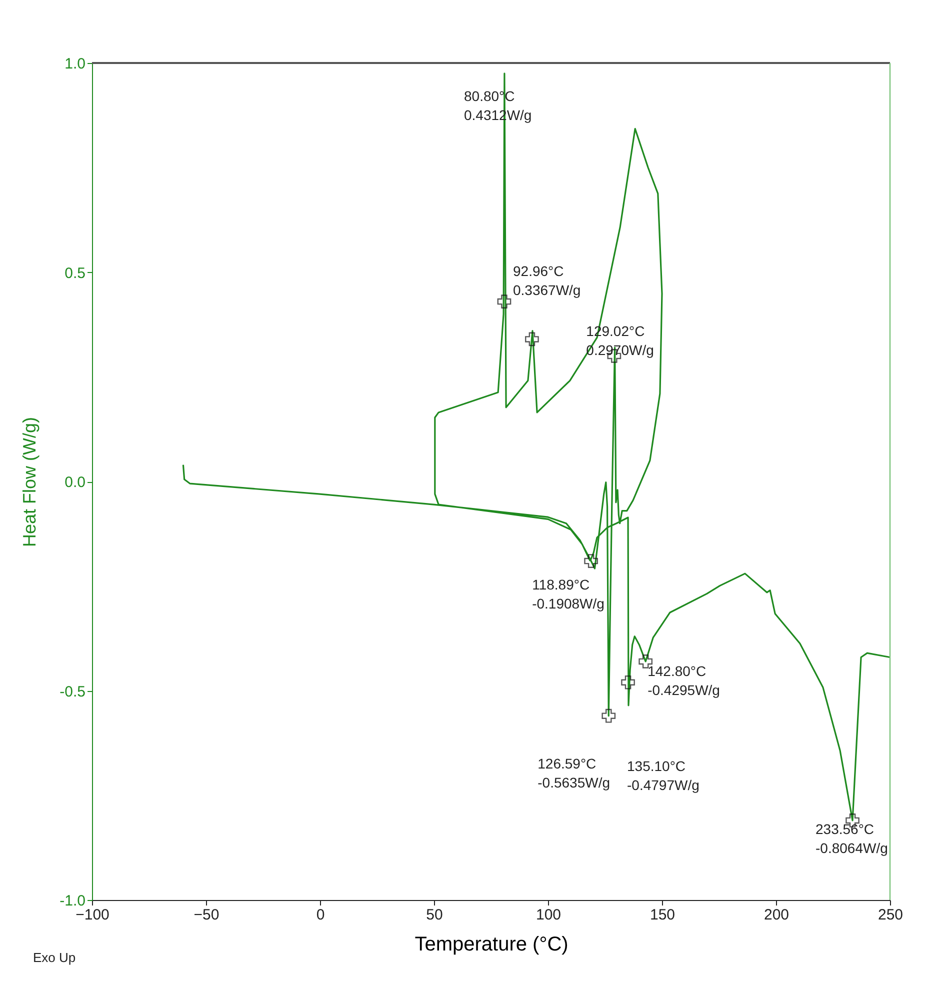  Describe the element at coordinates (684, 680) in the screenshot. I see `annotation: 142.80°C -0.4295W/g` at that location.